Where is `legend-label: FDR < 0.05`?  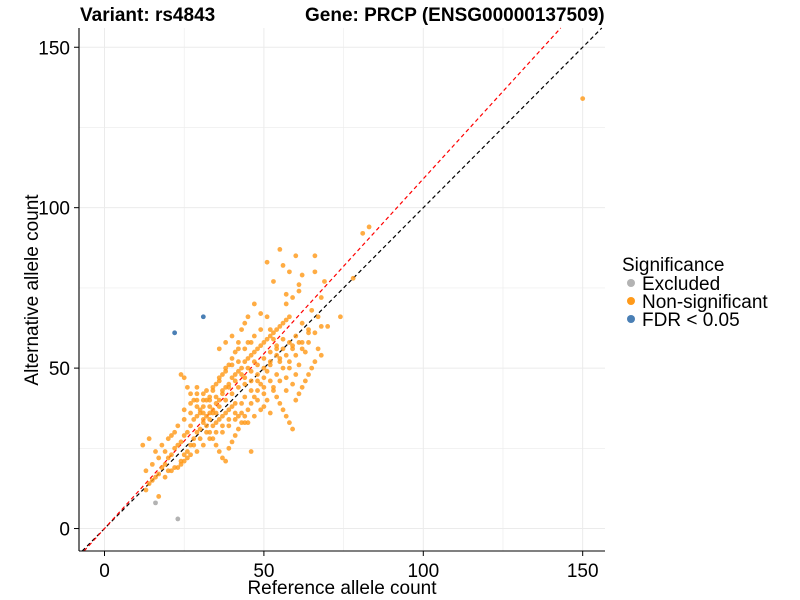
legend-label: FDR < 0.05 is located at coordinates (691, 320).